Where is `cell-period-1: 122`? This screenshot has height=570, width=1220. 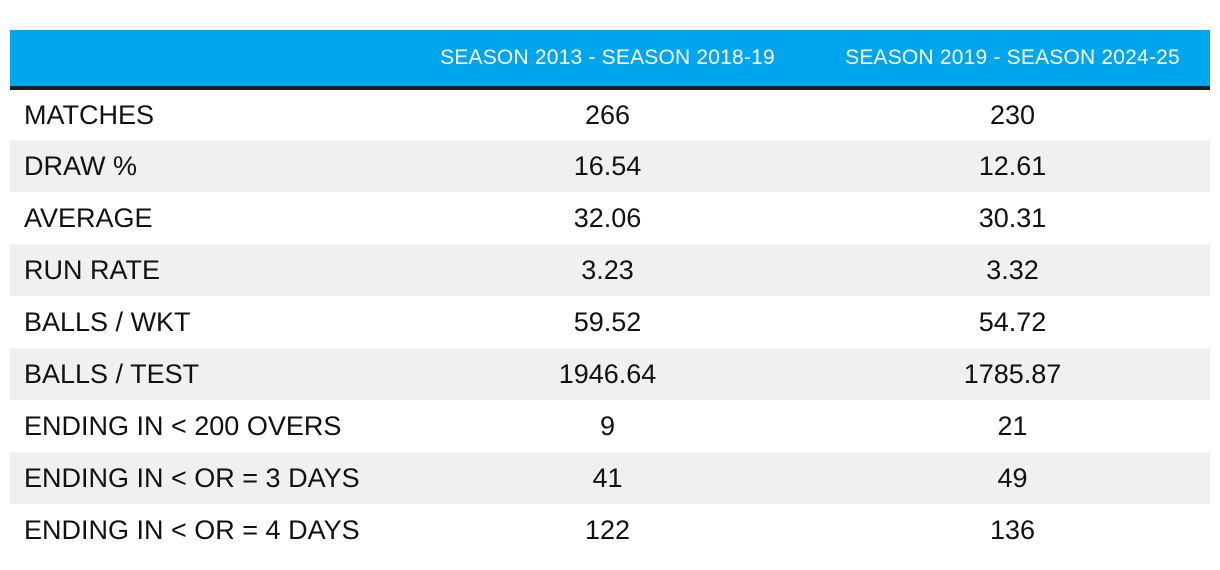 cell-period-1: 122 is located at coordinates (607, 529).